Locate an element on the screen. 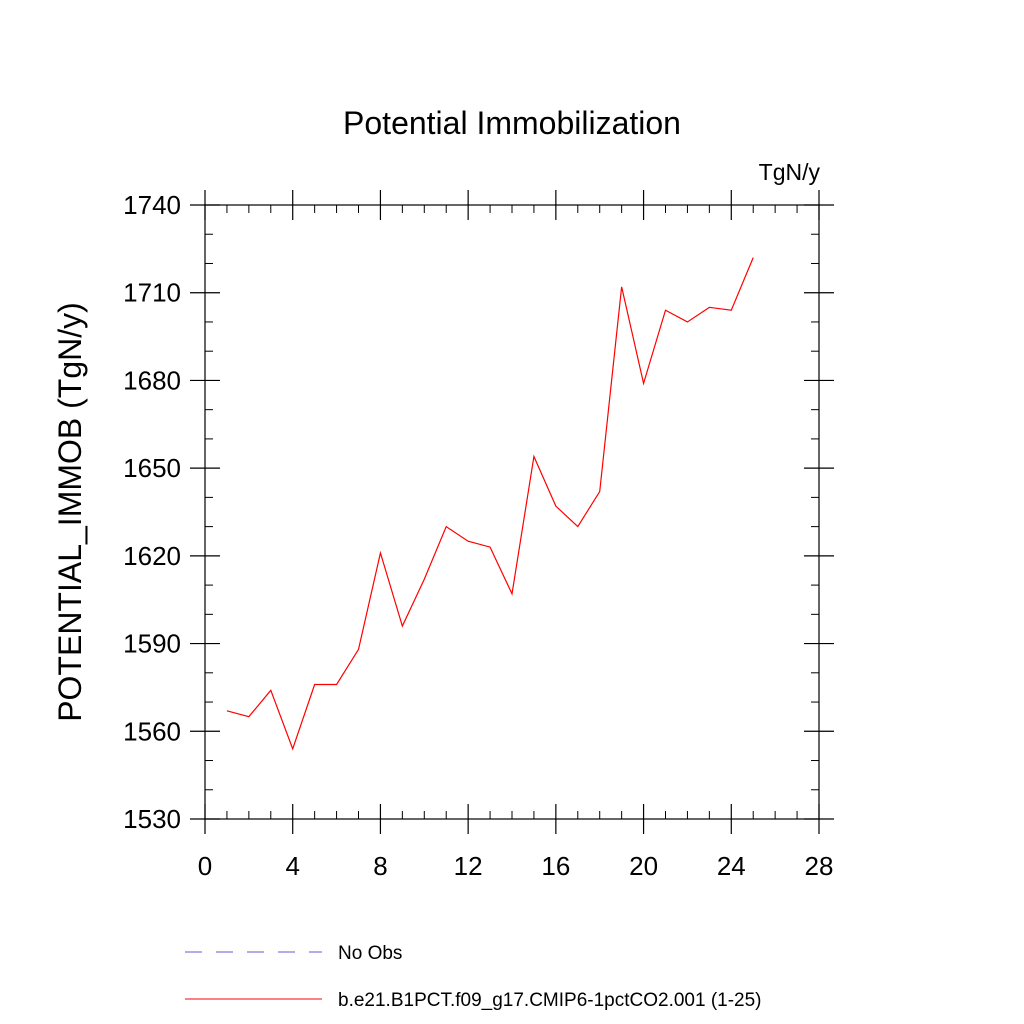 This screenshot has height=1024, width=1024. y-tick-label: 1710 is located at coordinates (152, 293).